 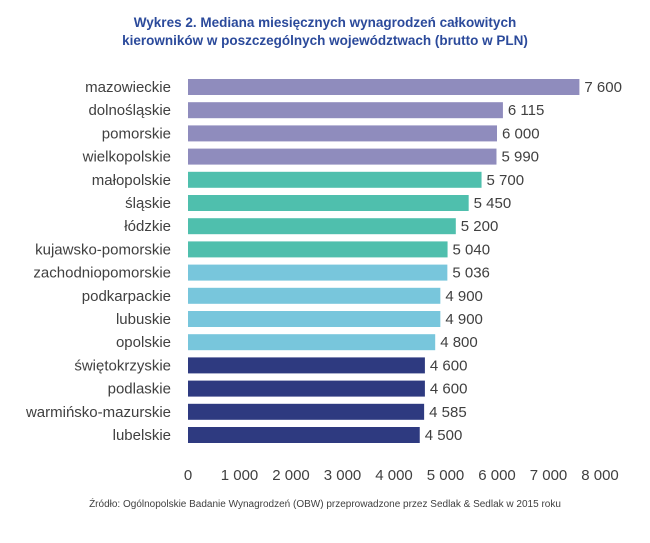 I want to click on data-label: 5 990, so click(x=520, y=157).